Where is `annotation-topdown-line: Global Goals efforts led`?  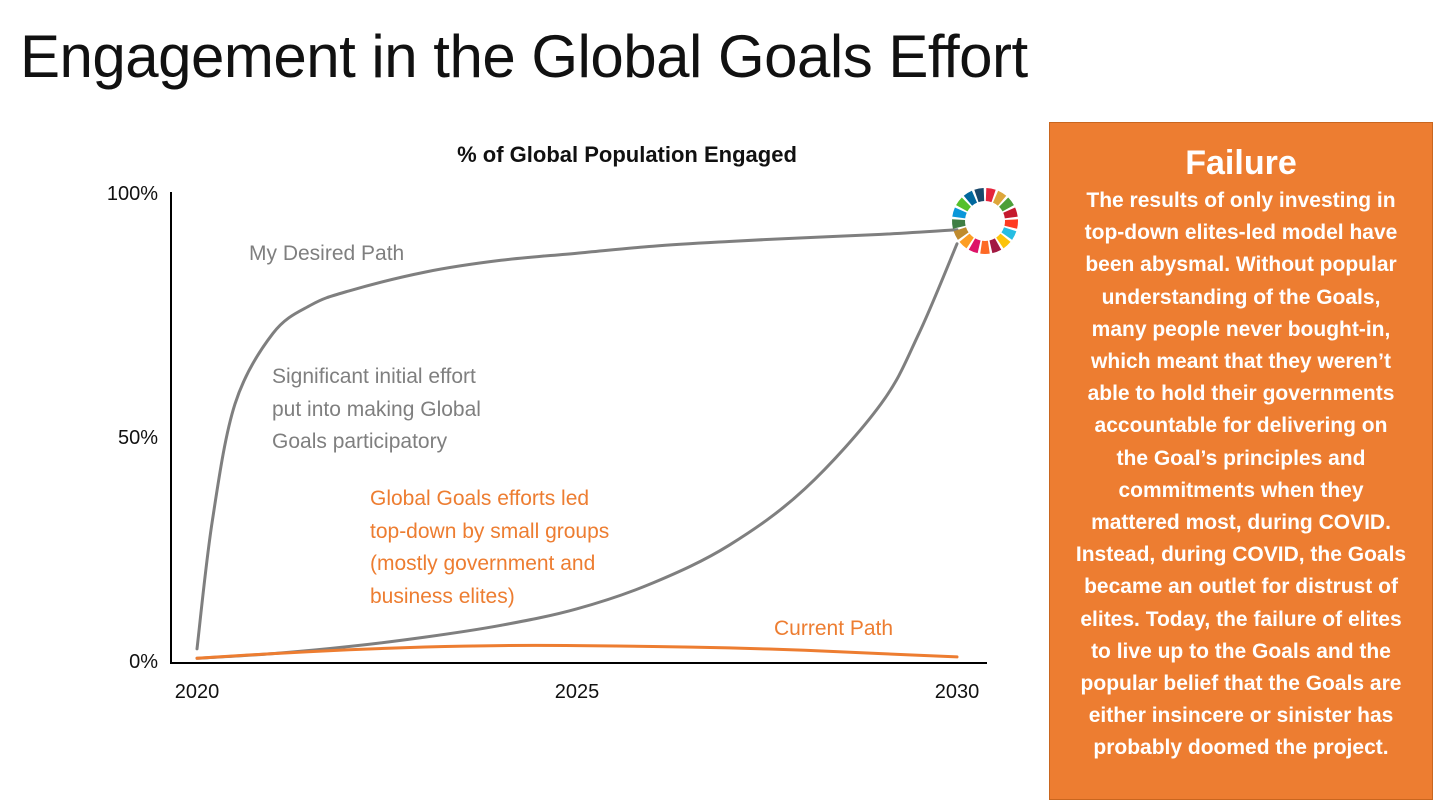 annotation-topdown-line: Global Goals efforts led is located at coordinates (479, 498).